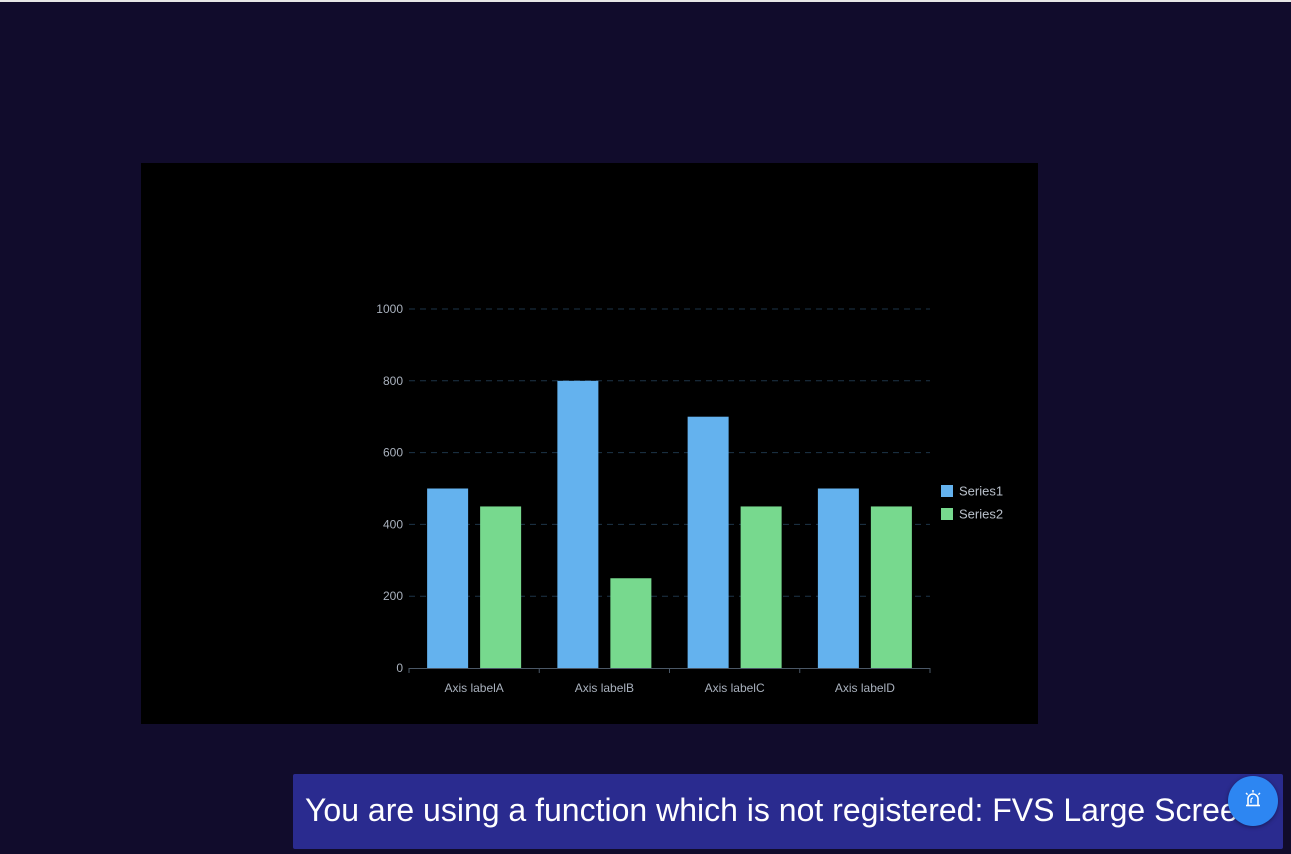  I want to click on x-tick-label: Axis labelD, so click(865, 688).